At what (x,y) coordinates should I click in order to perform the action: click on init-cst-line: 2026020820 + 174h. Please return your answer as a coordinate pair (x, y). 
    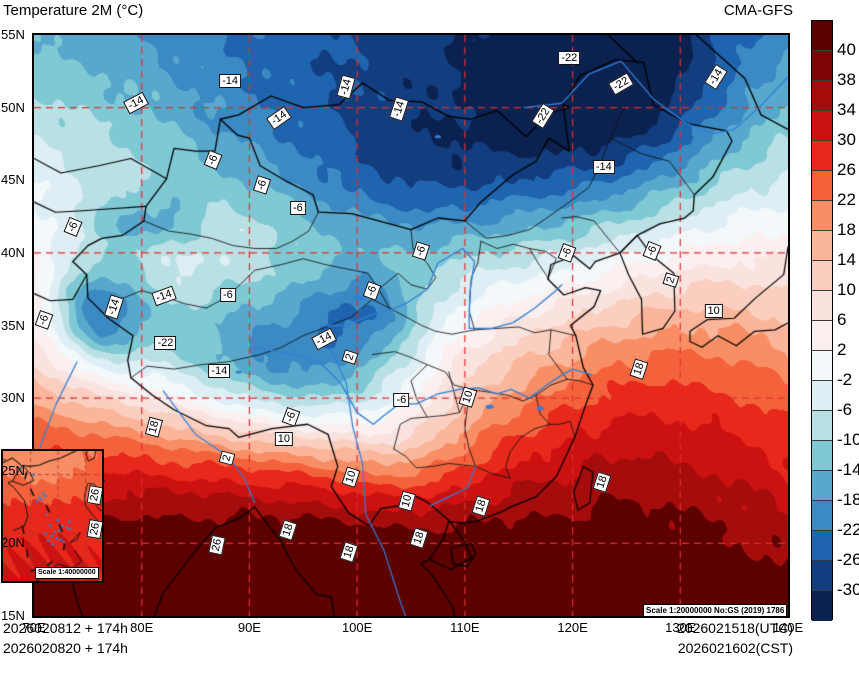
    Looking at the image, I should click on (65, 648).